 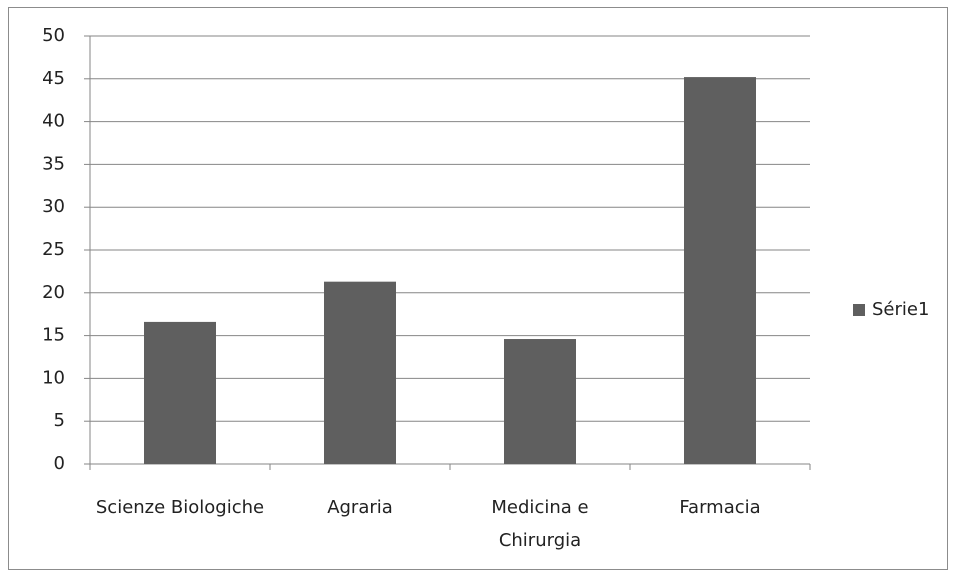 What do you see at coordinates (59, 420) in the screenshot?
I see `y-tick-label: 5` at bounding box center [59, 420].